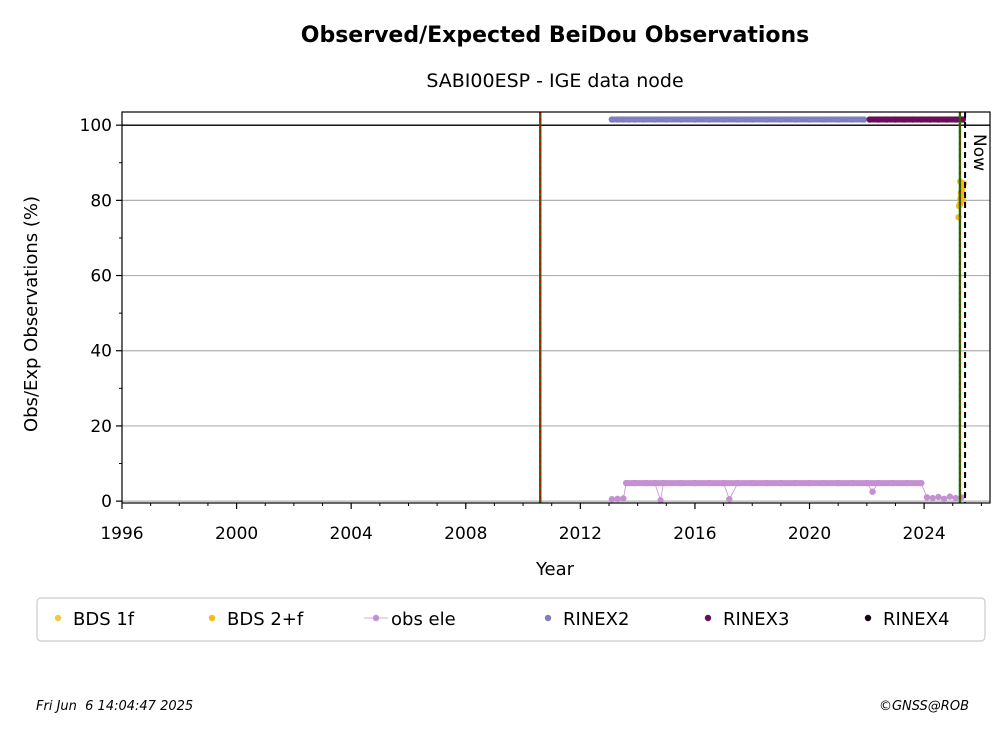 The image size is (1008, 734). I want to click on x-tick-label: 2020, so click(809, 534).